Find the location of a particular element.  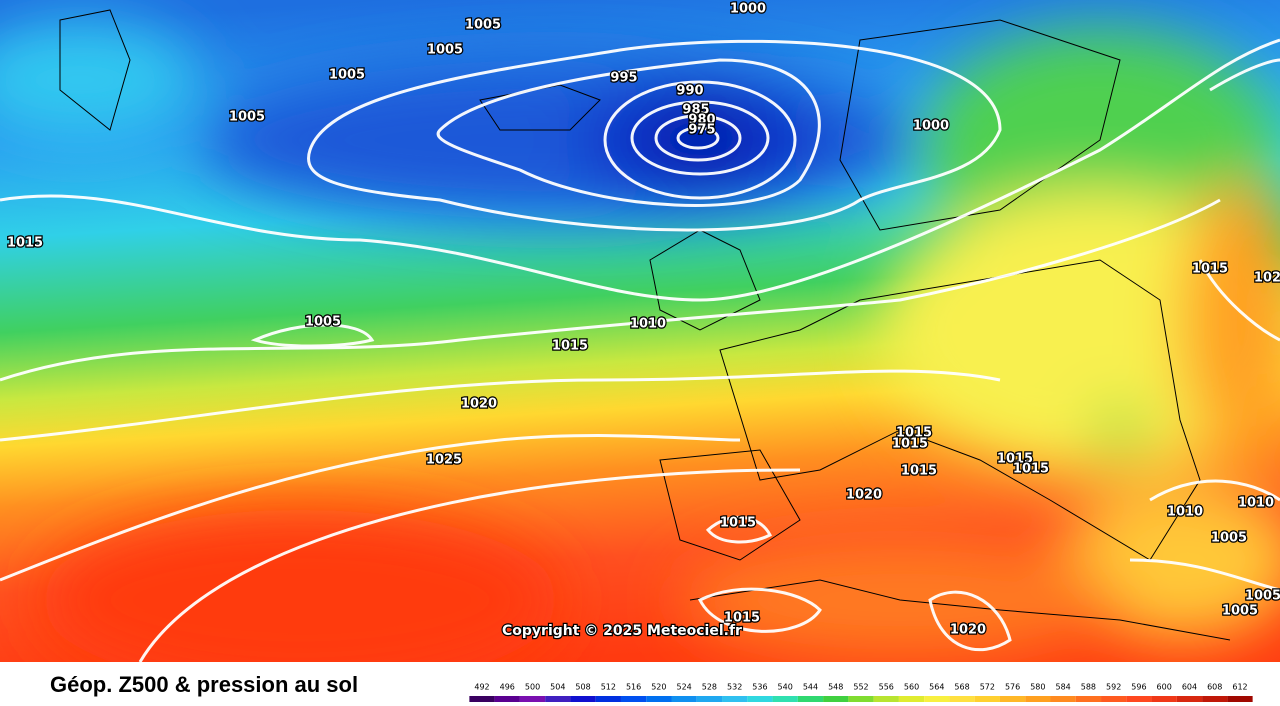

isobar-label: 975 is located at coordinates (701, 130).